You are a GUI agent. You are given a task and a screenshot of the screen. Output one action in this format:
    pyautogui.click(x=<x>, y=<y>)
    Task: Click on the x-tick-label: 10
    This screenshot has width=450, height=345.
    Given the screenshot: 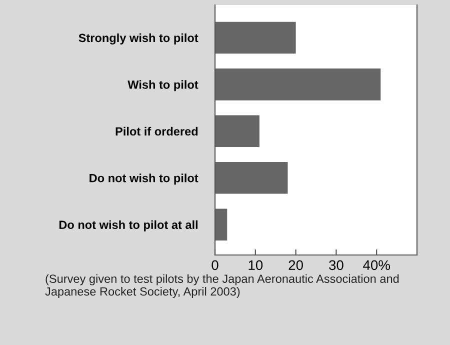 What is the action you would take?
    pyautogui.click(x=255, y=265)
    